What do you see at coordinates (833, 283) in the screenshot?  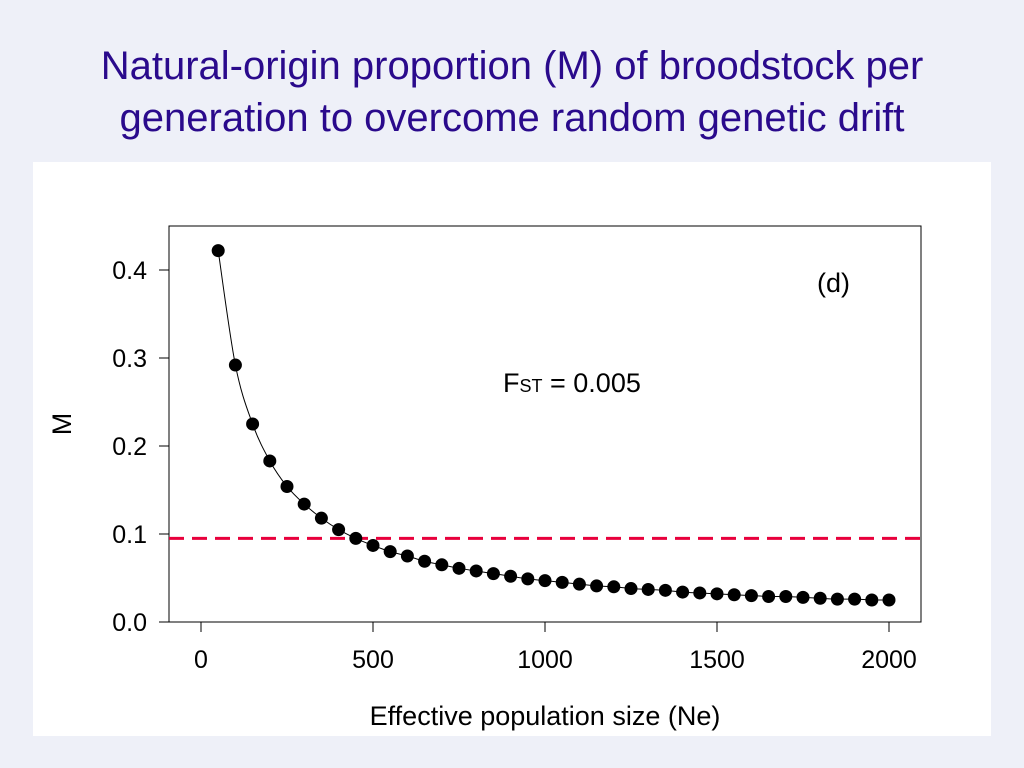 I see `panel-label: (d)` at bounding box center [833, 283].